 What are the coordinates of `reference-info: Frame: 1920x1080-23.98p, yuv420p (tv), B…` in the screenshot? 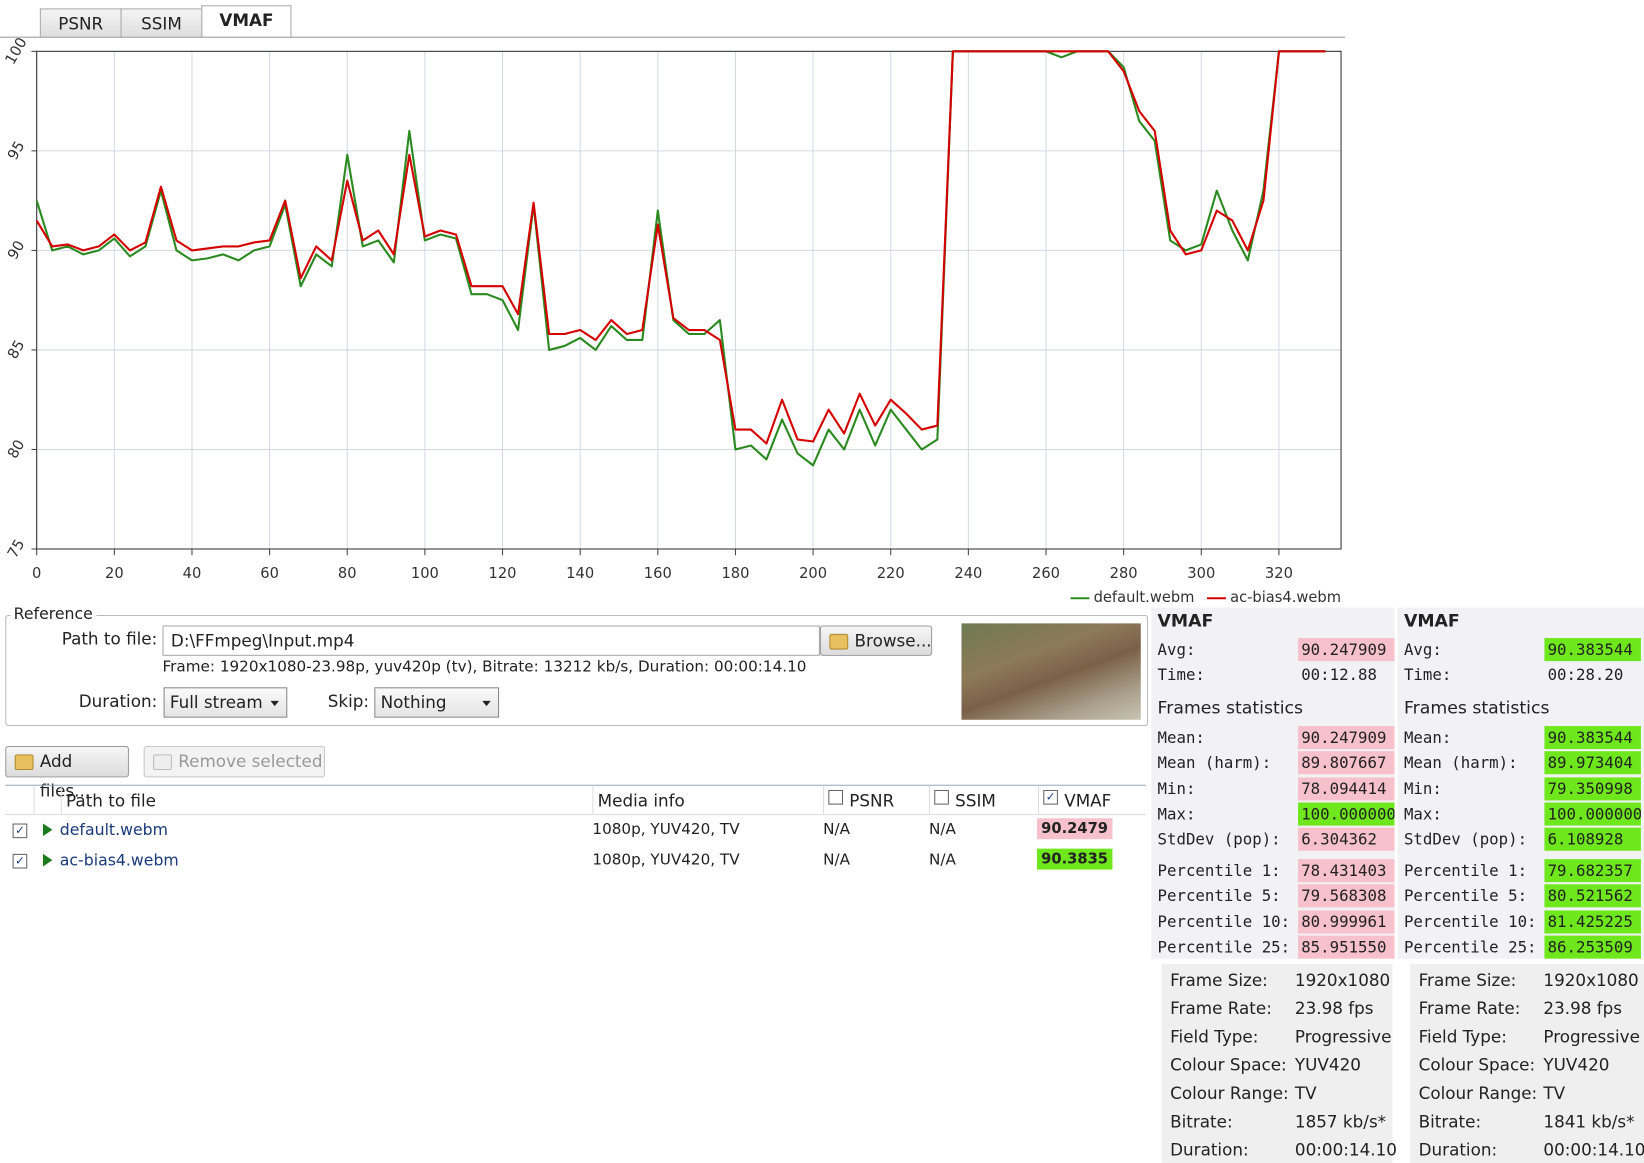 It's located at (484, 667).